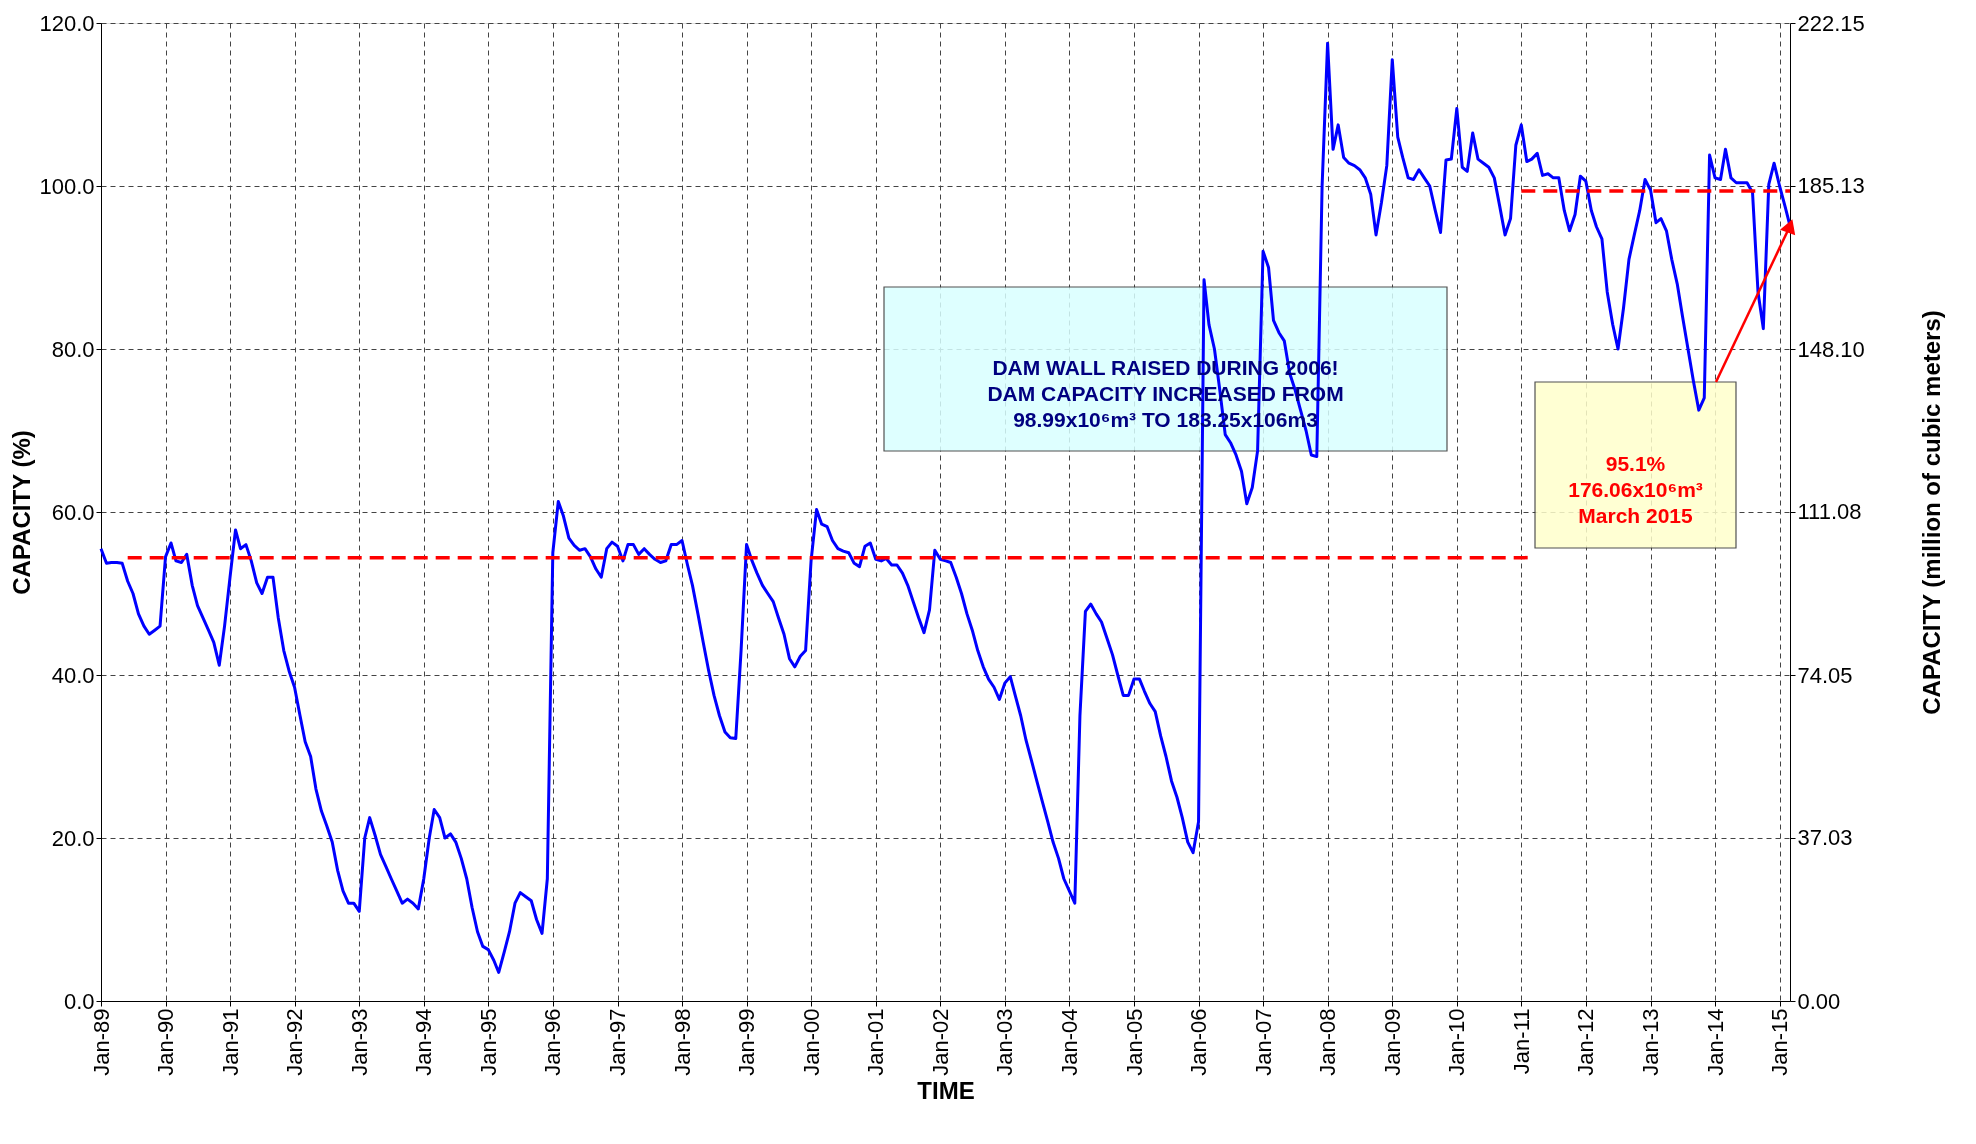 This screenshot has height=1144, width=1976. I want to click on y-tick-label: 80.0, so click(73, 349).